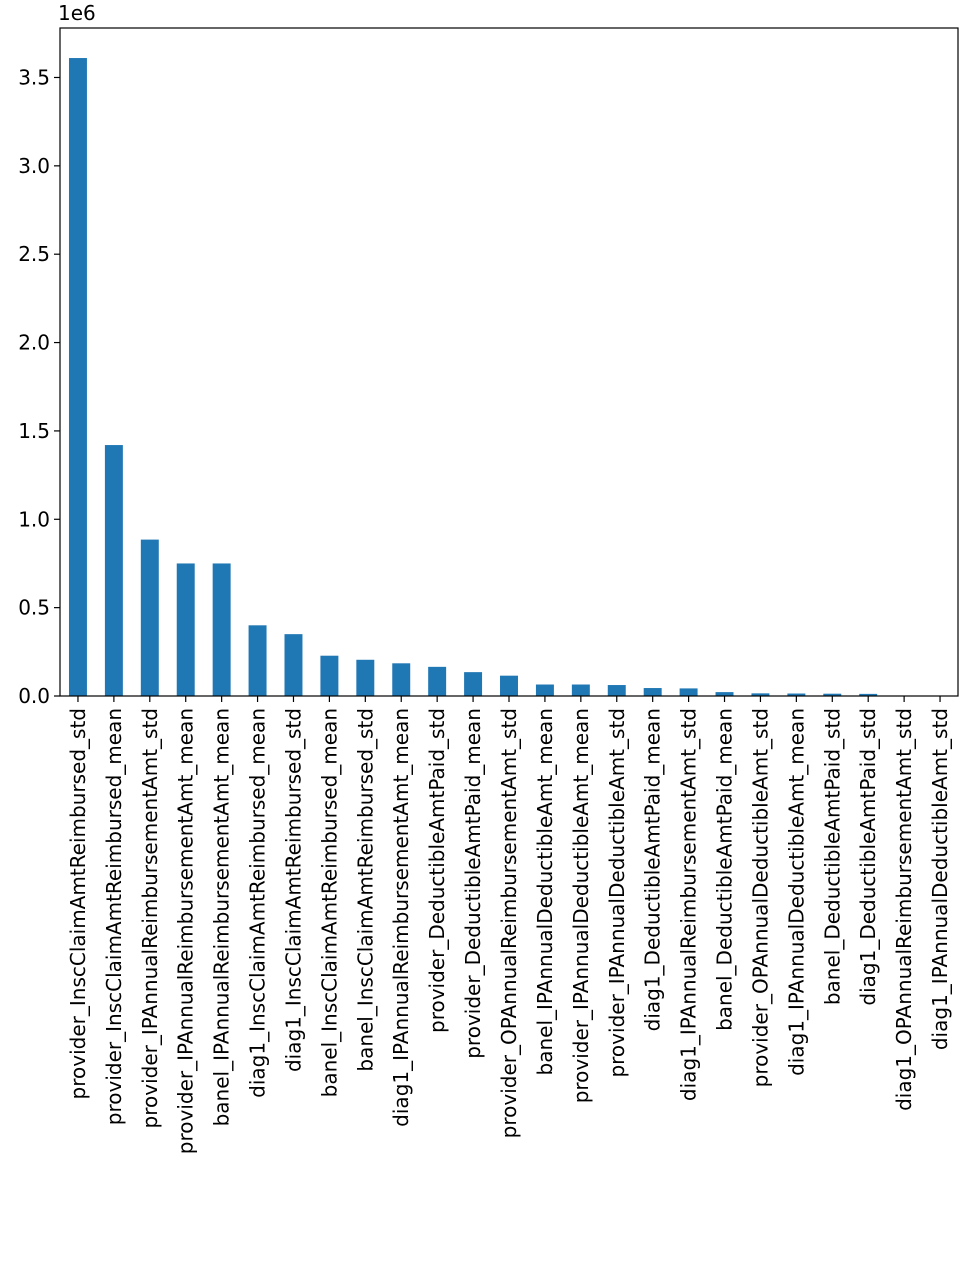 This screenshot has height=1285, width=963. What do you see at coordinates (689, 692) in the screenshot?
I see `bar-diag1_IPAnnualReimbursementAmt_std` at bounding box center [689, 692].